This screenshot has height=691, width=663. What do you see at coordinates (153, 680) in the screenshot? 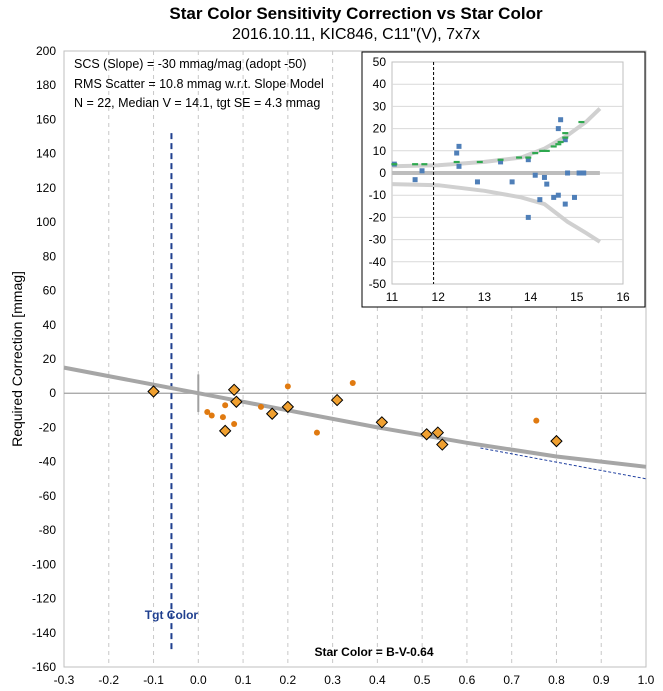
I see `main-x-tick-label: -0.1` at bounding box center [153, 680].